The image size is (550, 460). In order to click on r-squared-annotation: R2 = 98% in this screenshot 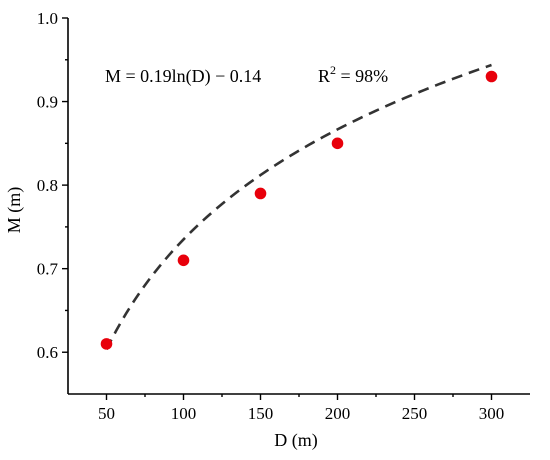, I will do `click(353, 74)`.